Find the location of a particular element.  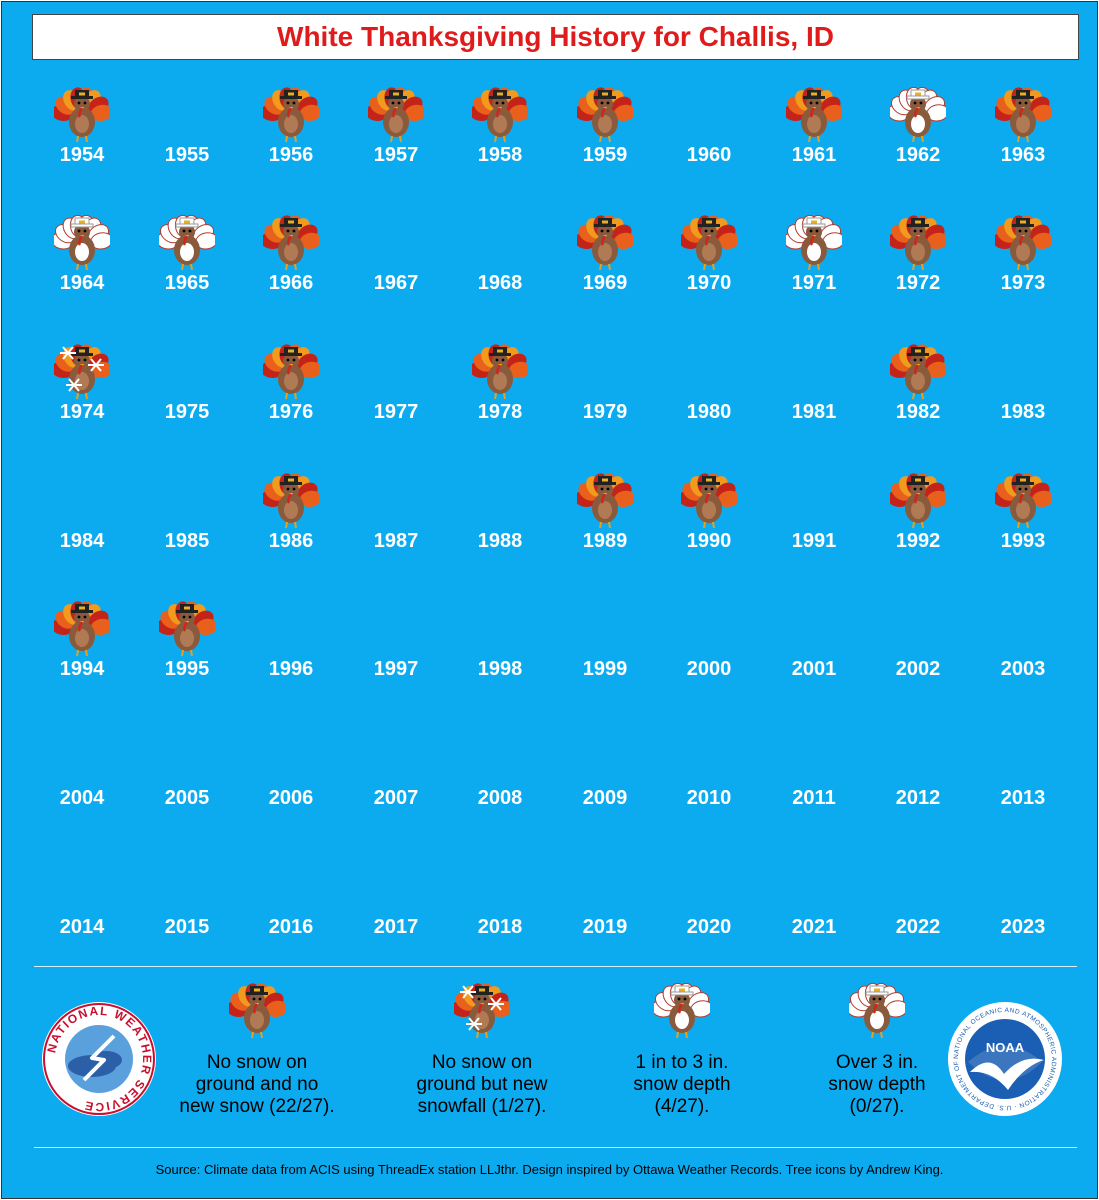

legend-text-line: 1 in to 3 in. is located at coordinates (682, 1062).